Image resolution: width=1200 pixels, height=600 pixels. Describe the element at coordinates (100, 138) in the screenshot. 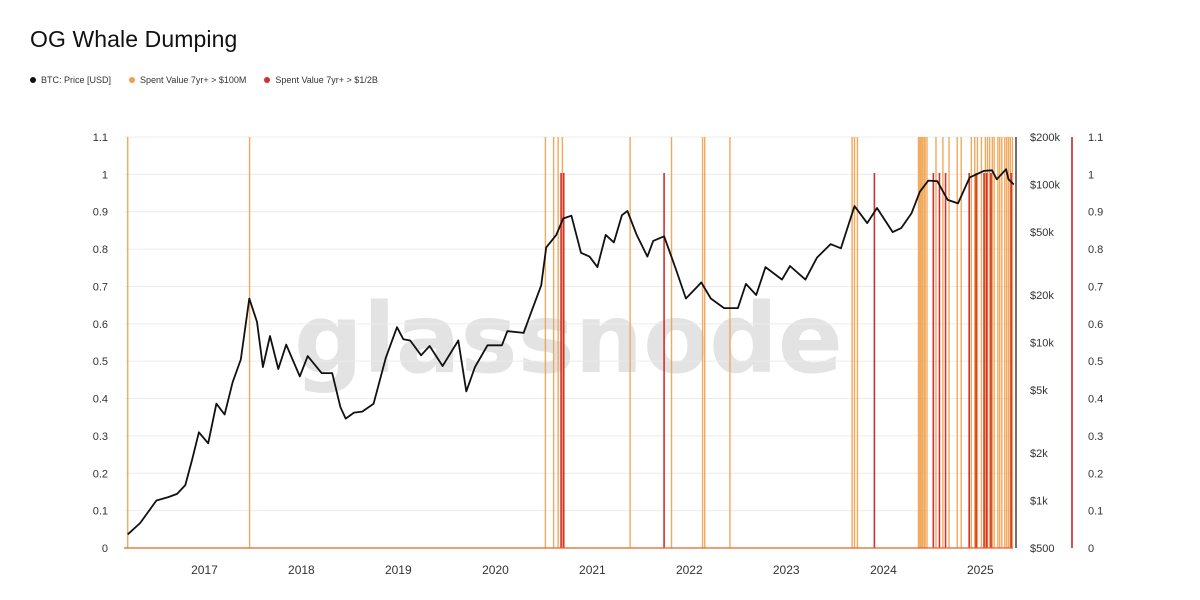

I see `left-axis-tick-label: 1.1` at that location.